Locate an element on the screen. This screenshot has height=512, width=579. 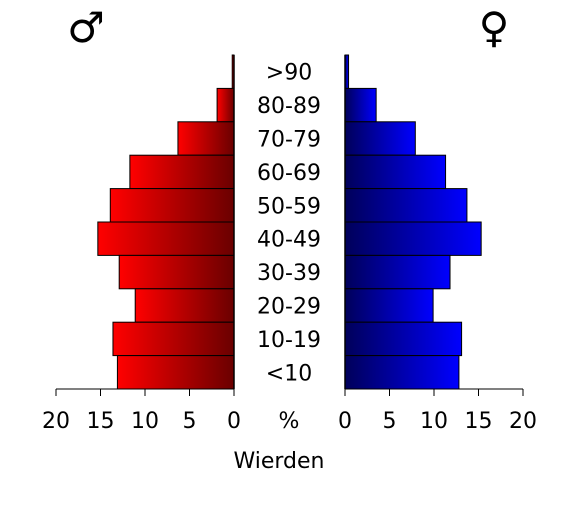
female-tick-label: 5 is located at coordinates (390, 421).